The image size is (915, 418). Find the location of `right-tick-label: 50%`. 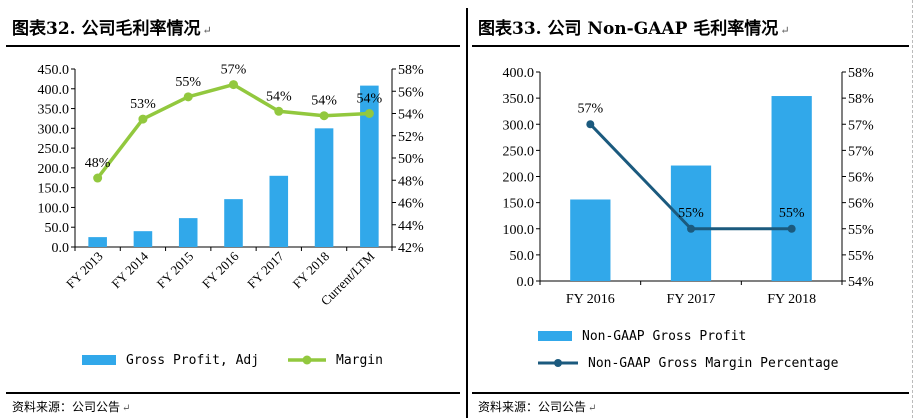

right-tick-label: 50% is located at coordinates (411, 159).